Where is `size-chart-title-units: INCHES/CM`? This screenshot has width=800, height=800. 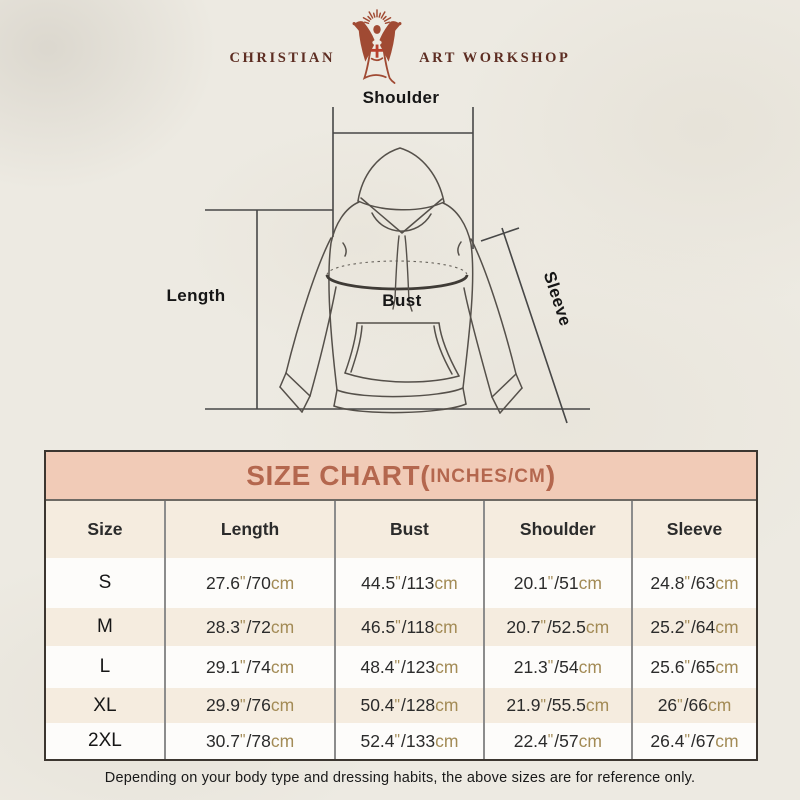 size-chart-title-units: INCHES/CM is located at coordinates (488, 476).